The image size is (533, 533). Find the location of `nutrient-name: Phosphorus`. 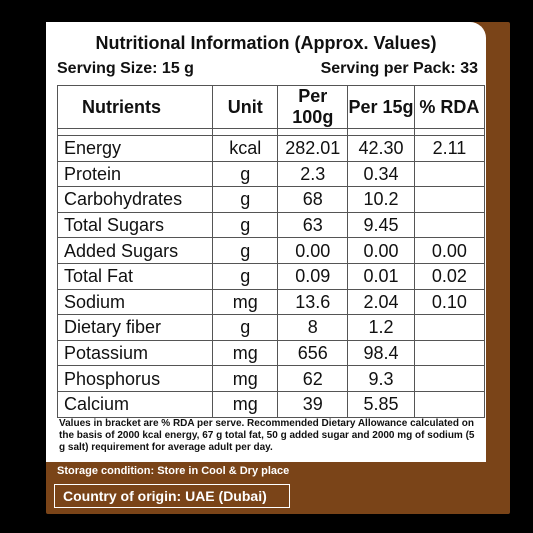

nutrient-name: Phosphorus is located at coordinates (135, 378).